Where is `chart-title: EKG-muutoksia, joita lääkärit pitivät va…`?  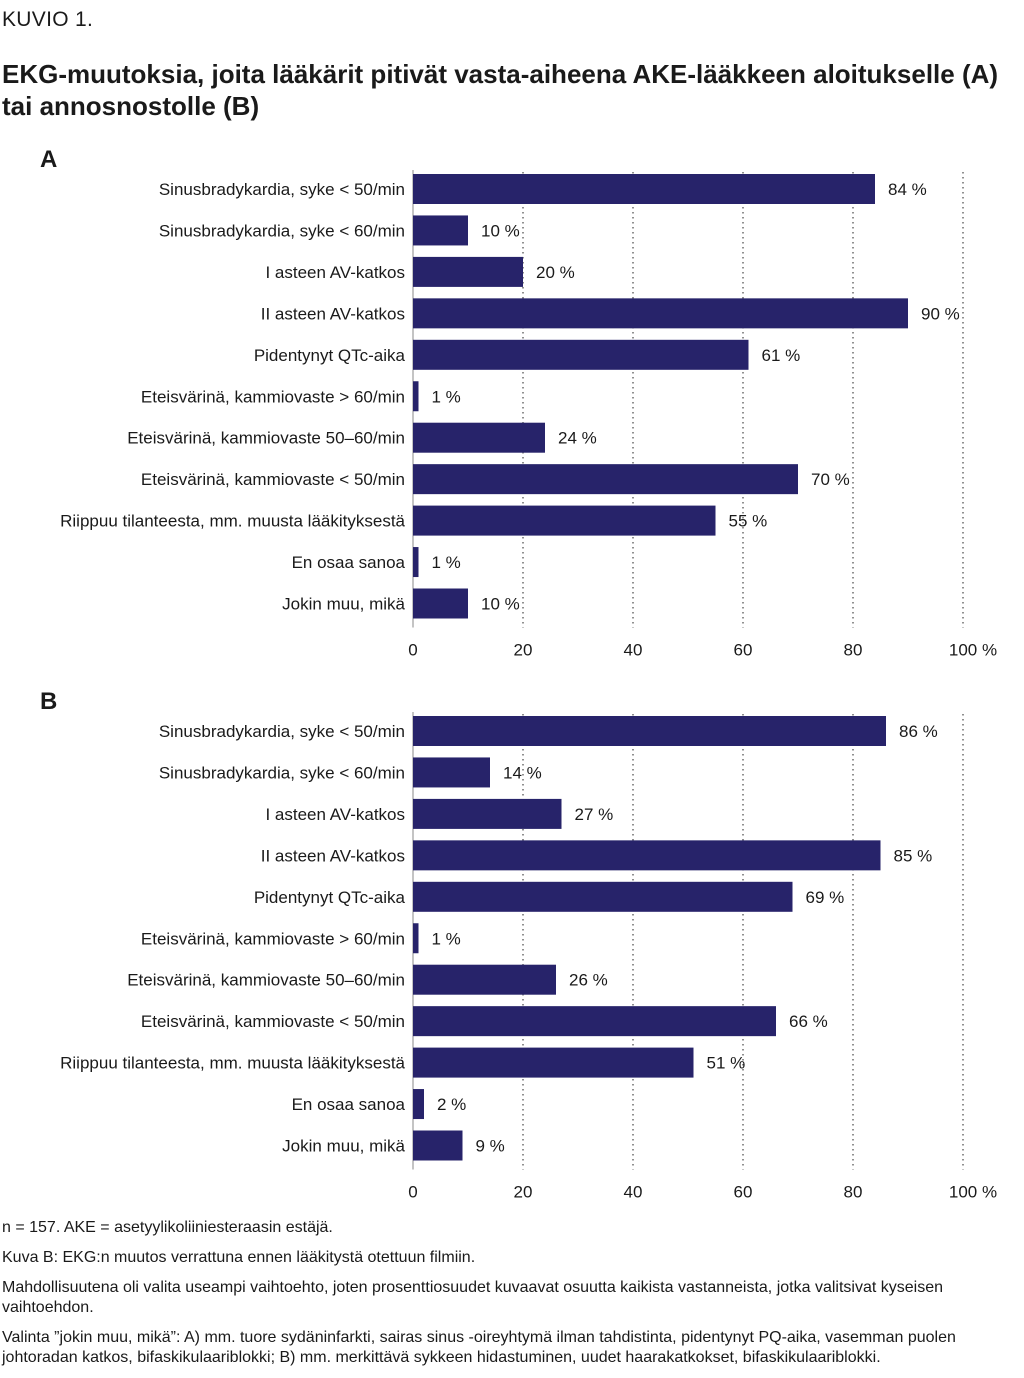
chart-title: EKG-muutoksia, joita lääkärit pitivät va… is located at coordinates (500, 90).